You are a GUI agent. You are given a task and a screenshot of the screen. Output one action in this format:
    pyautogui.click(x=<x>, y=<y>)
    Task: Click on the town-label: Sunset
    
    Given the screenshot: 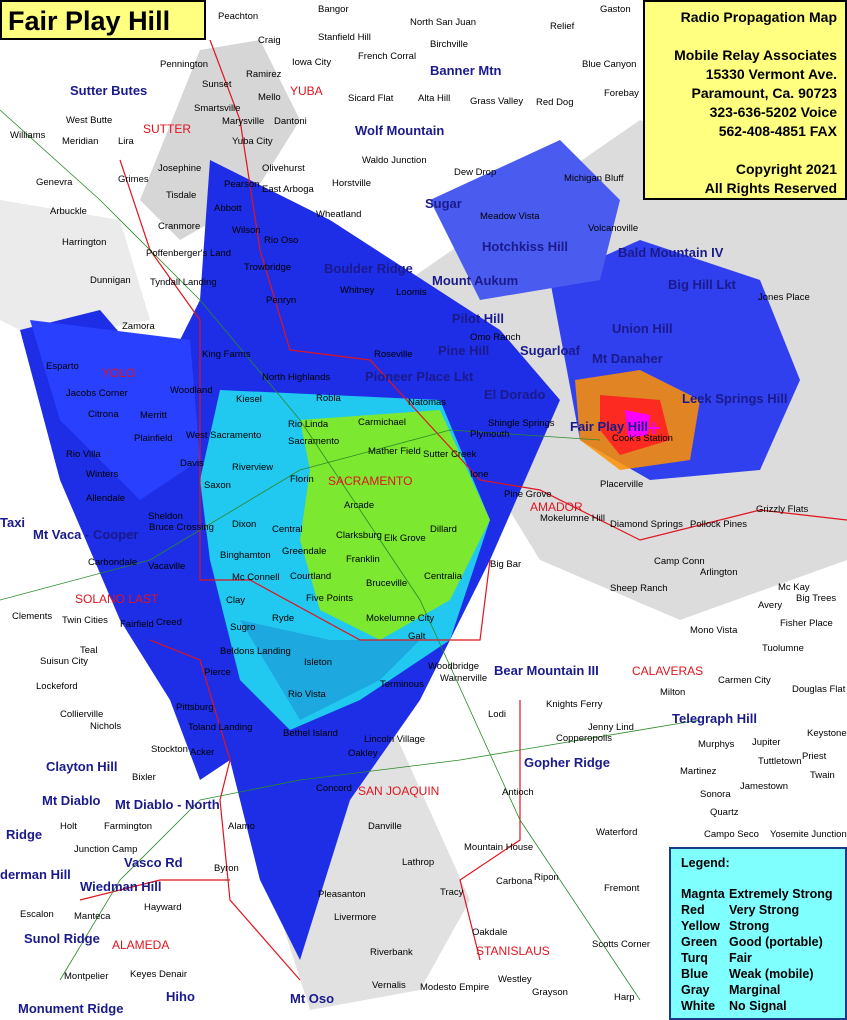 What is the action you would take?
    pyautogui.click(x=217, y=84)
    